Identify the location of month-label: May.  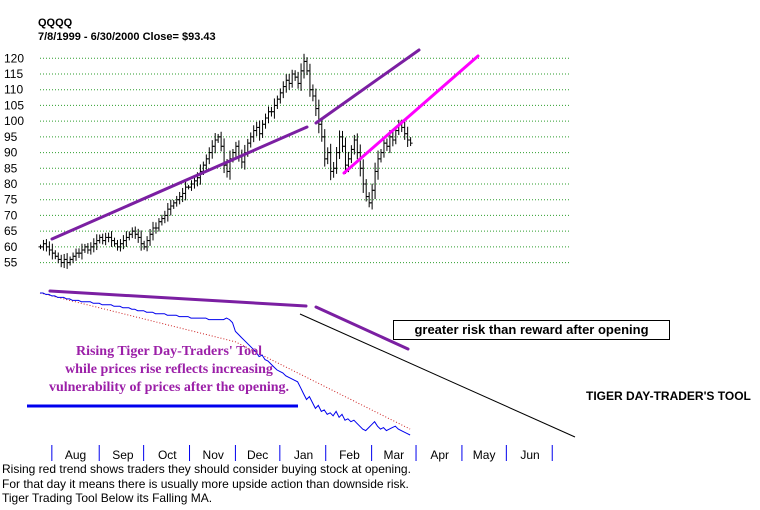
(484, 455).